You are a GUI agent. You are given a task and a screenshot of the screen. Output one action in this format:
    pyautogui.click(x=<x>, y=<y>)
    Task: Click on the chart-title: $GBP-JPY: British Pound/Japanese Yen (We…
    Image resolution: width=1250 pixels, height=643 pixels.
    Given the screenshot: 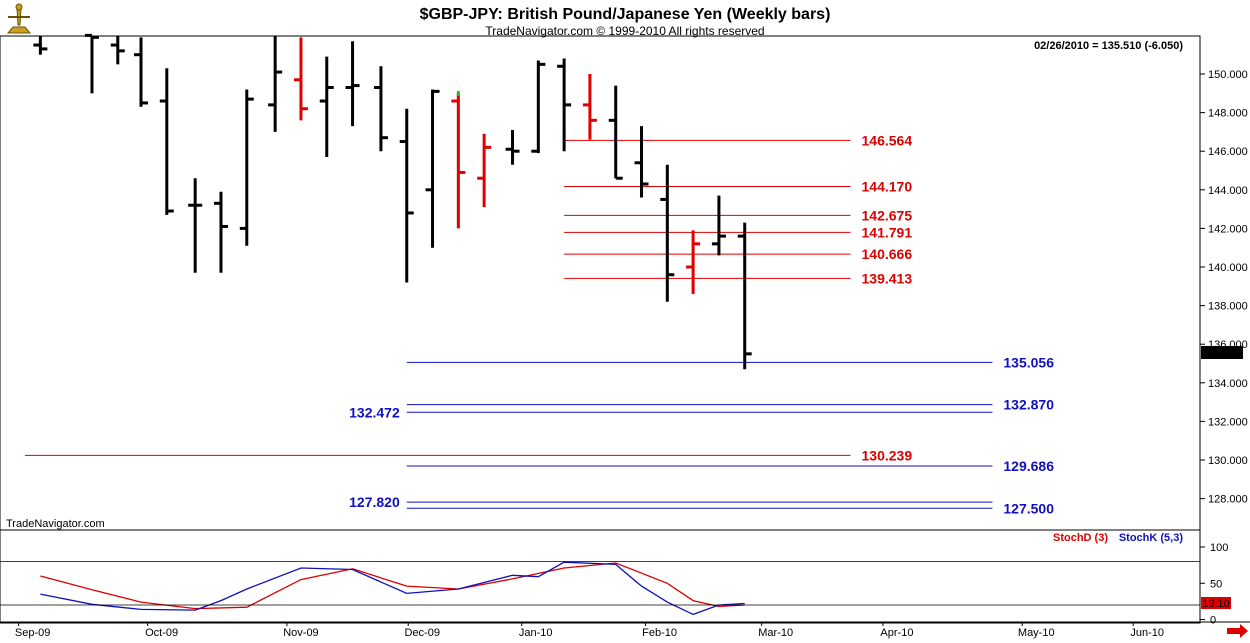 What is the action you would take?
    pyautogui.click(x=625, y=14)
    